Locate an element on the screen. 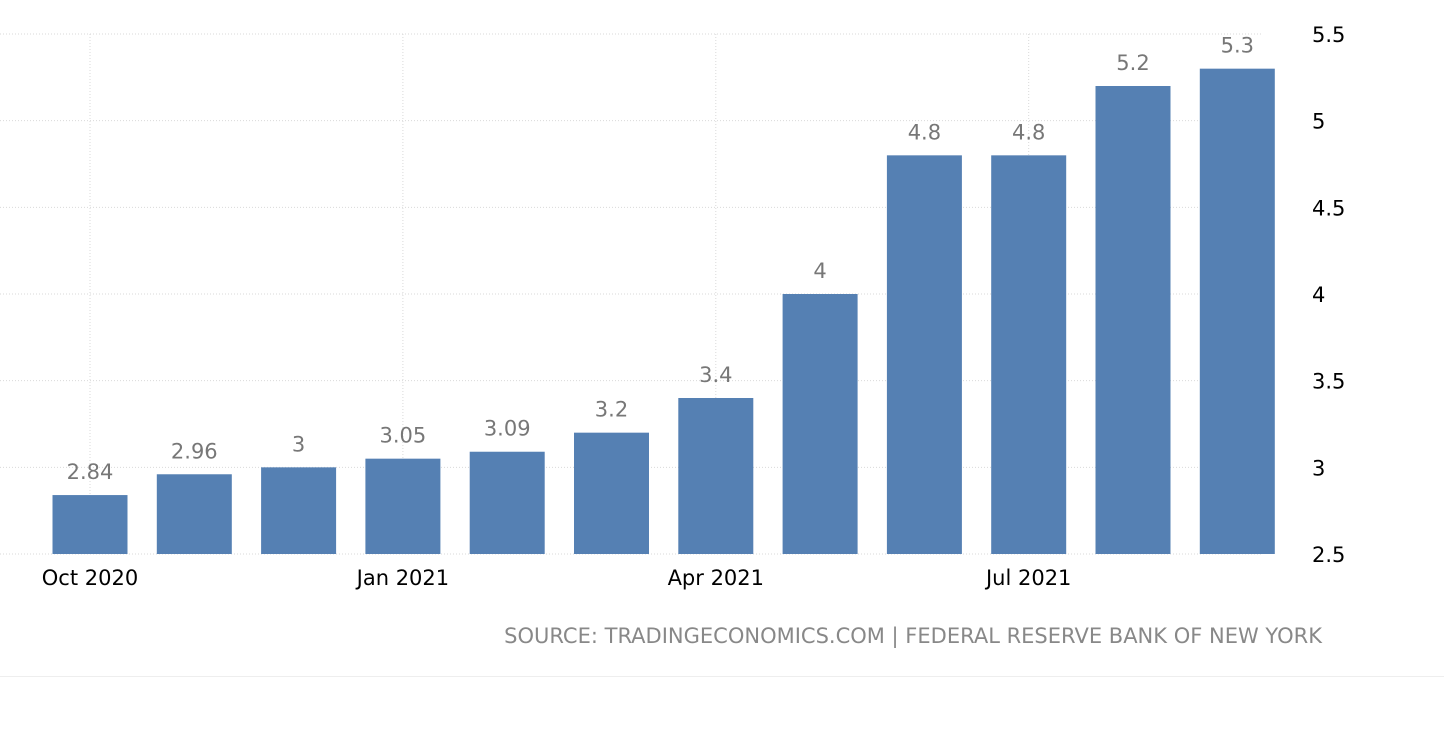 This screenshot has height=748, width=1444. data-label: 3 is located at coordinates (298, 444).